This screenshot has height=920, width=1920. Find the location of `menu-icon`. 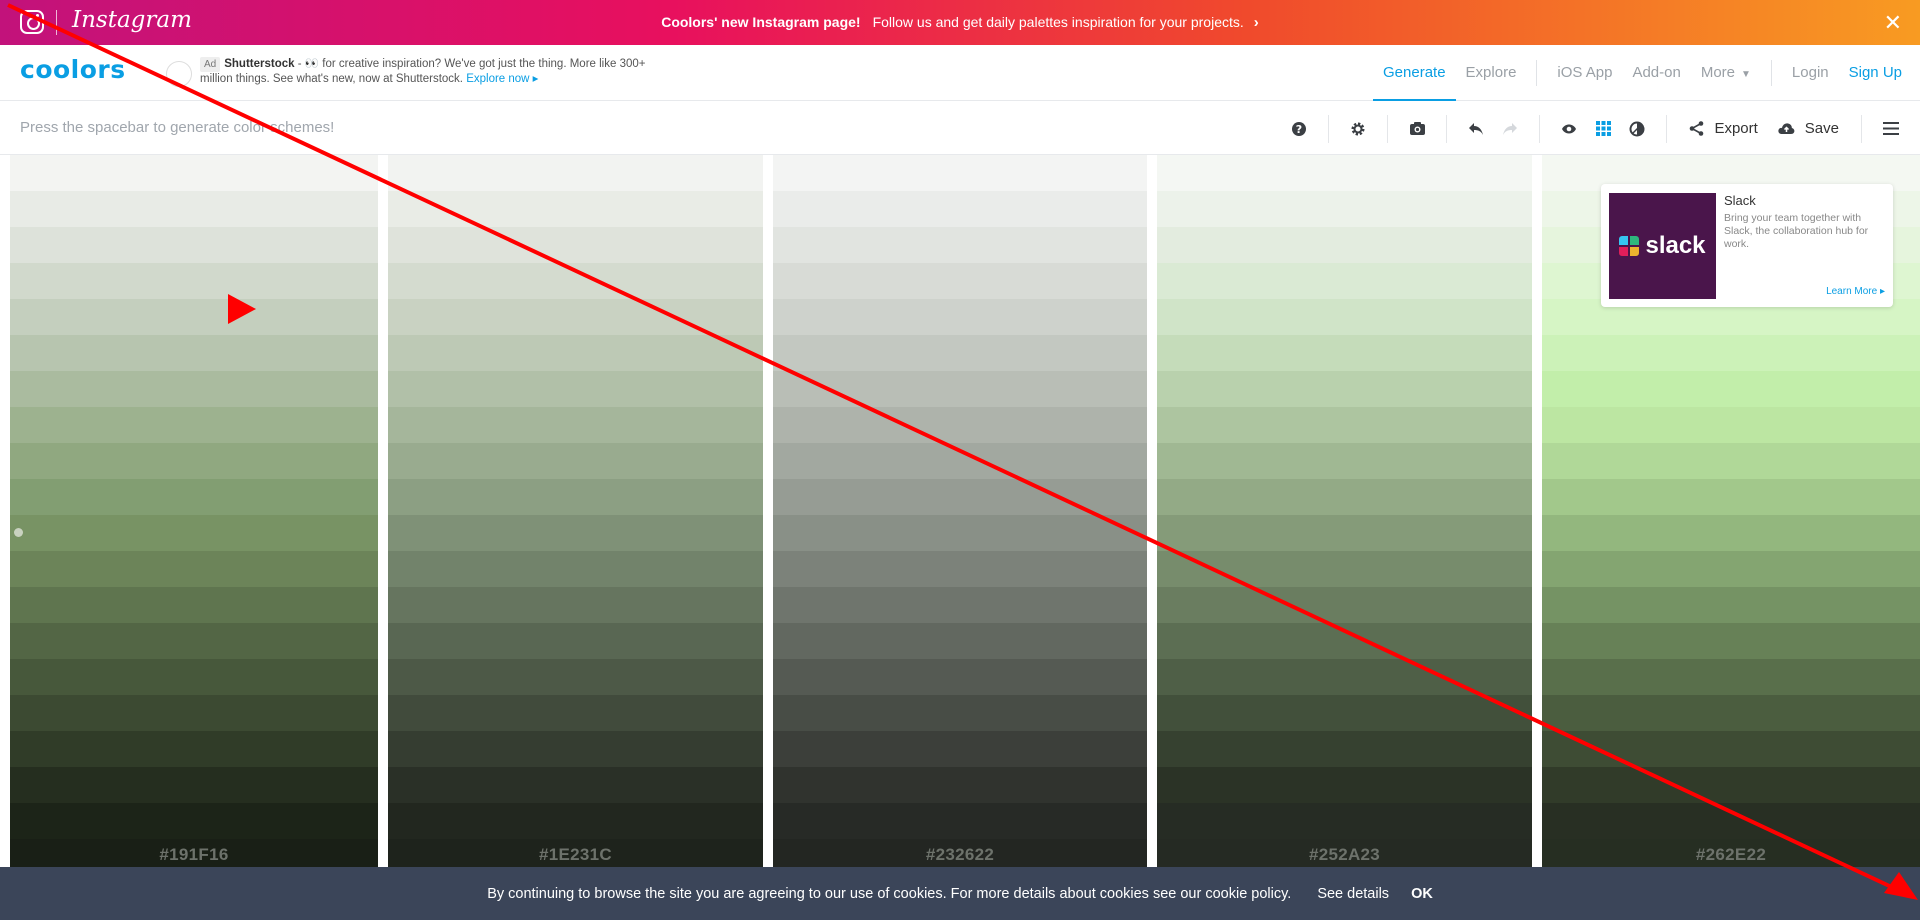

menu-icon is located at coordinates (1891, 129).